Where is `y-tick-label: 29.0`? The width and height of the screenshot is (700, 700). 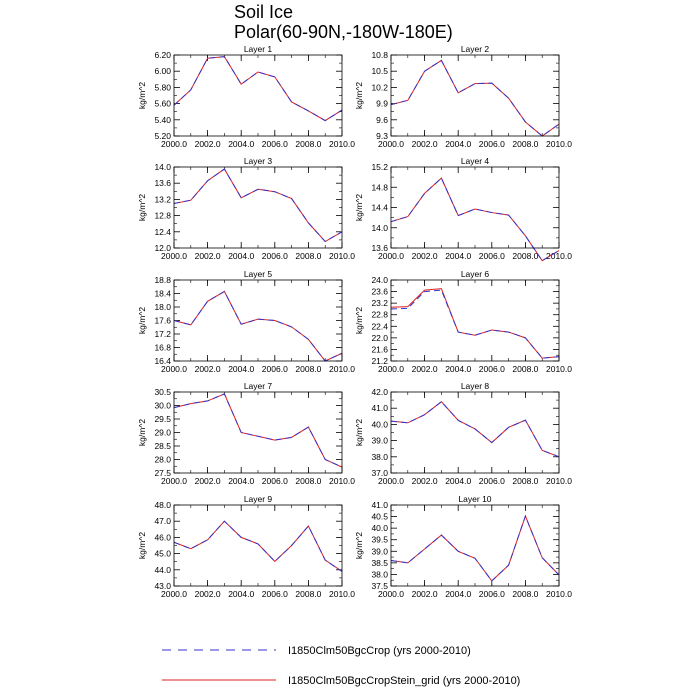
y-tick-label: 29.0 is located at coordinates (162, 433).